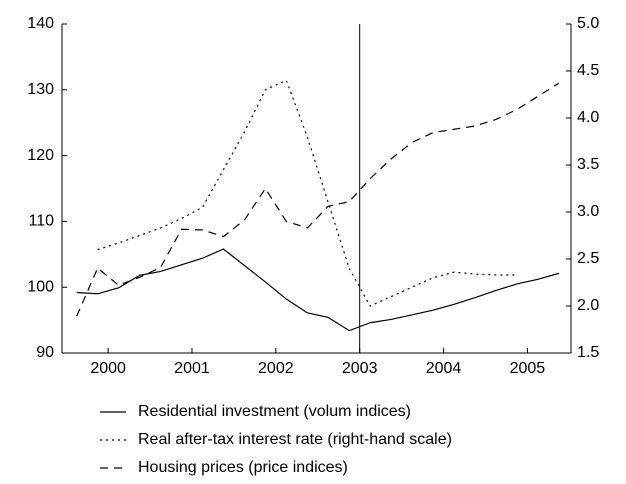 This screenshot has width=626, height=484. Describe the element at coordinates (528, 368) in the screenshot. I see `x-tick-label: 2005` at that location.